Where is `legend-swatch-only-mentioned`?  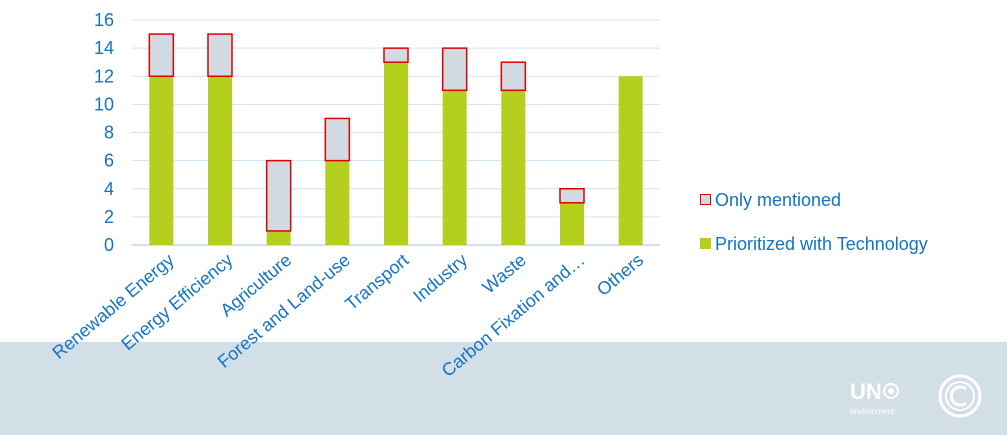 legend-swatch-only-mentioned is located at coordinates (705, 199).